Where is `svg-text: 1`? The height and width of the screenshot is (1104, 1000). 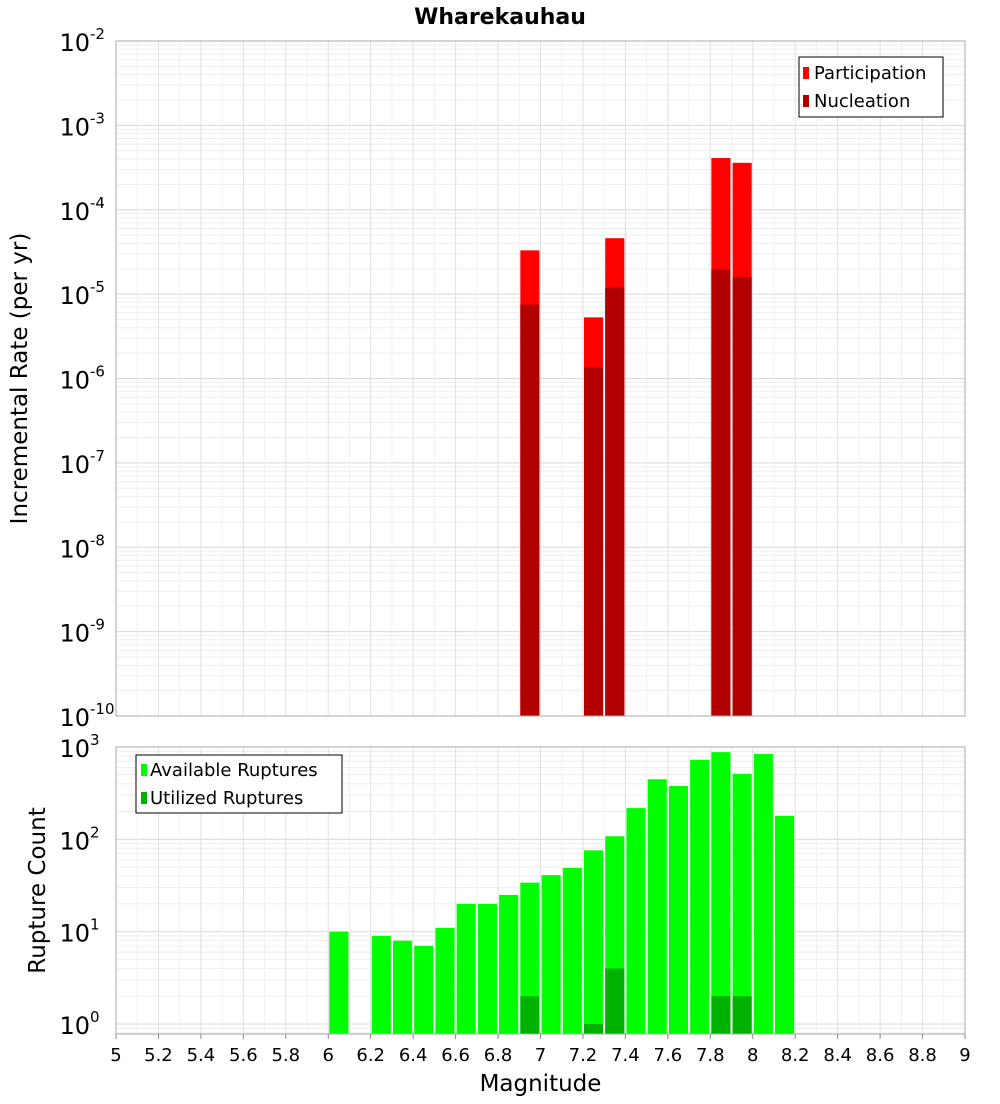
svg-text: 1 is located at coordinates (95, 925).